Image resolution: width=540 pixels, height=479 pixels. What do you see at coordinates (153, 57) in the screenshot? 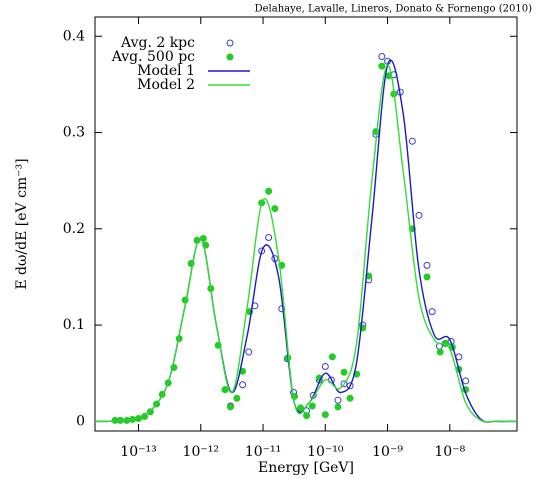
I see `legend-label: Avg. 500 pc` at bounding box center [153, 57].